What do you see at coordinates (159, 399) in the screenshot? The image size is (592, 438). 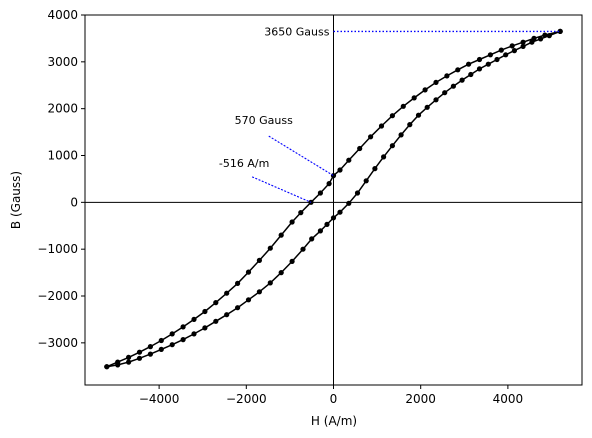 I see `x-tick-label: −4000` at bounding box center [159, 399].